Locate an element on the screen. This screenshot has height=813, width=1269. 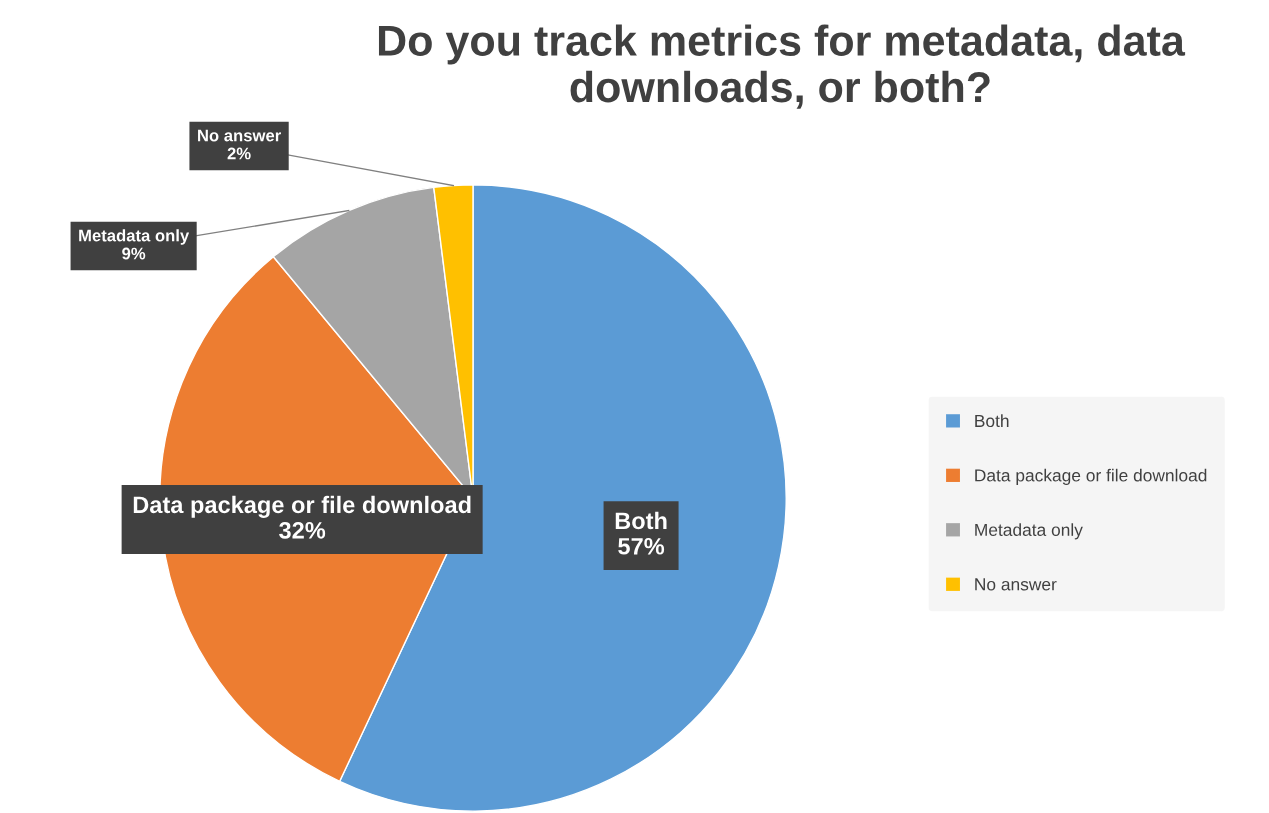
slice-label: Data package or file download is located at coordinates (302, 506).